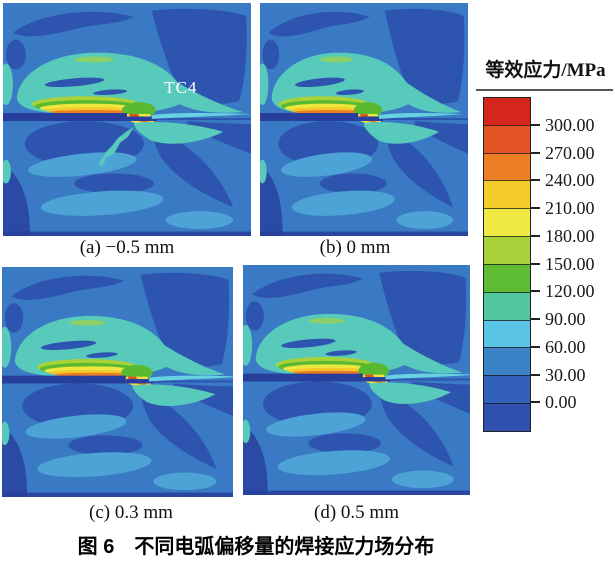 Image resolution: width=615 pixels, height=562 pixels. I want to click on colorbar-tick-label: 150.00, so click(570, 263).